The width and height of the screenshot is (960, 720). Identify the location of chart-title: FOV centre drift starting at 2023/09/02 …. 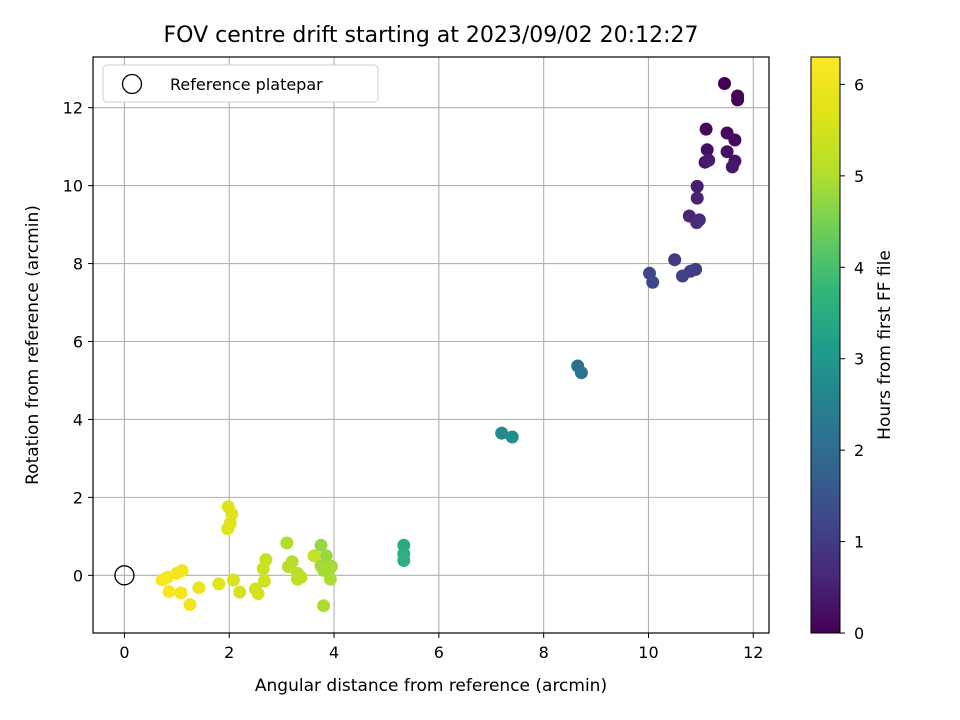
(431, 35).